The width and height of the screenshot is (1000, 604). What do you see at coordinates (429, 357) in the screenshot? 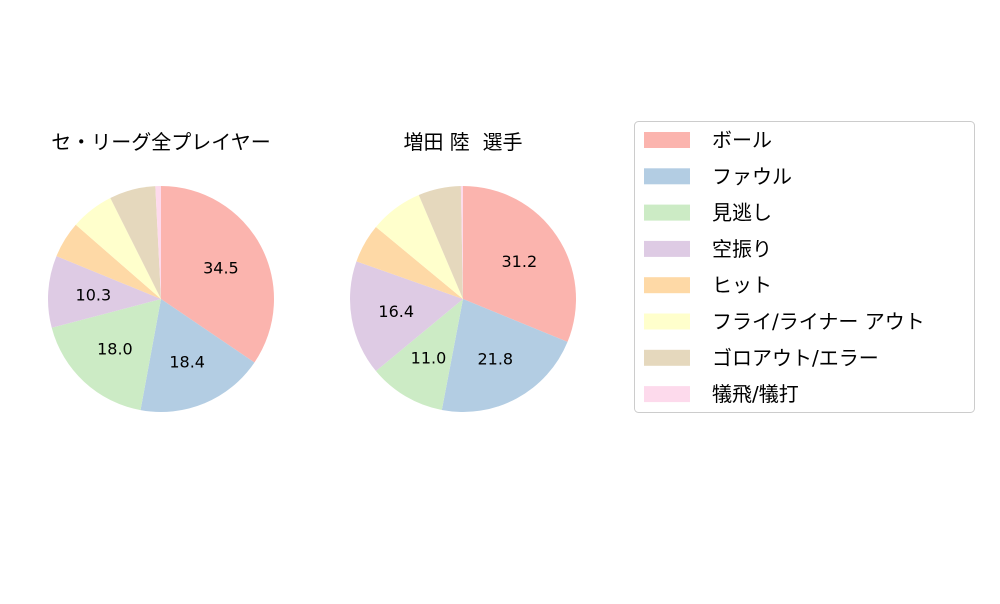
I see `slice-label: 11.0` at bounding box center [429, 357].